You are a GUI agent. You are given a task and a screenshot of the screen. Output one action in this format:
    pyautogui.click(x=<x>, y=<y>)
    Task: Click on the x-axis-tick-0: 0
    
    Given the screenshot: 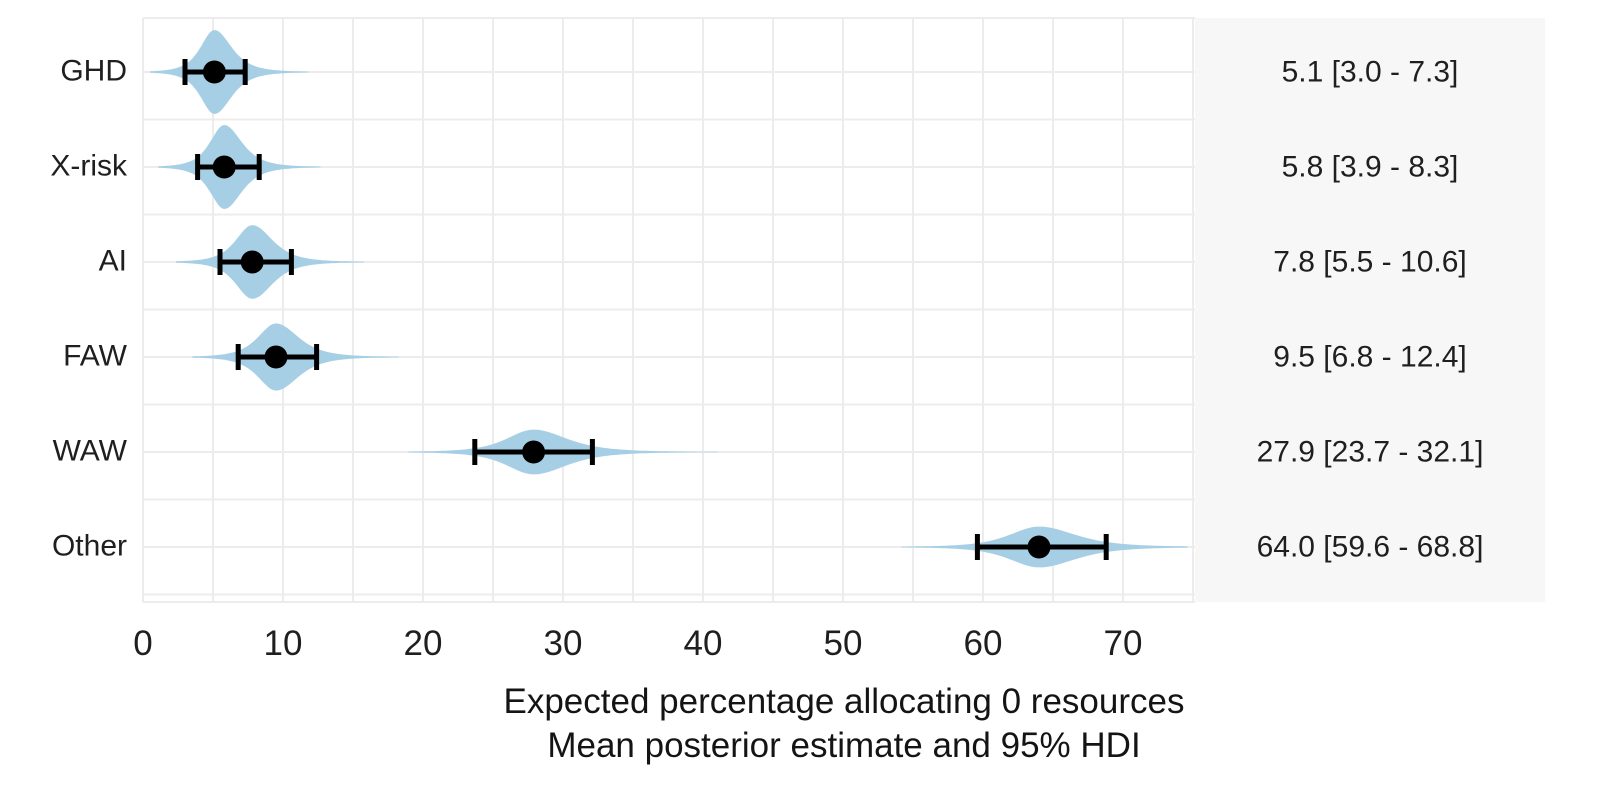 What is the action you would take?
    pyautogui.click(x=143, y=643)
    